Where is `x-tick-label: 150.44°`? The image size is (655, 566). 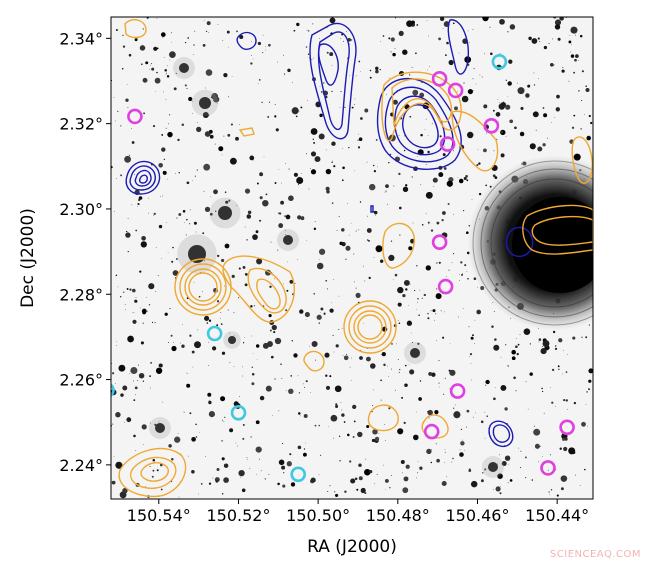
x-tick-label: 150.44° is located at coordinates (557, 515).